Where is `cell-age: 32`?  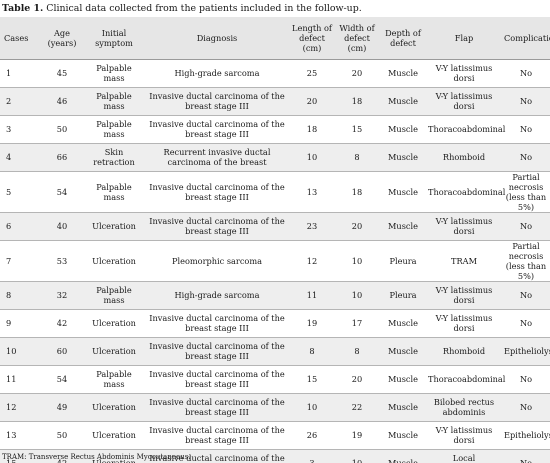
cell-age: 32 is located at coordinates (62, 295).